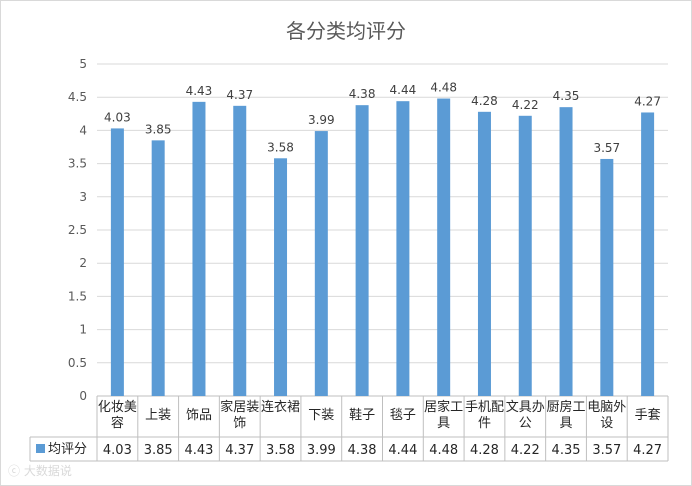  What do you see at coordinates (77, 97) in the screenshot?
I see `y-tick-label: 4.5` at bounding box center [77, 97].